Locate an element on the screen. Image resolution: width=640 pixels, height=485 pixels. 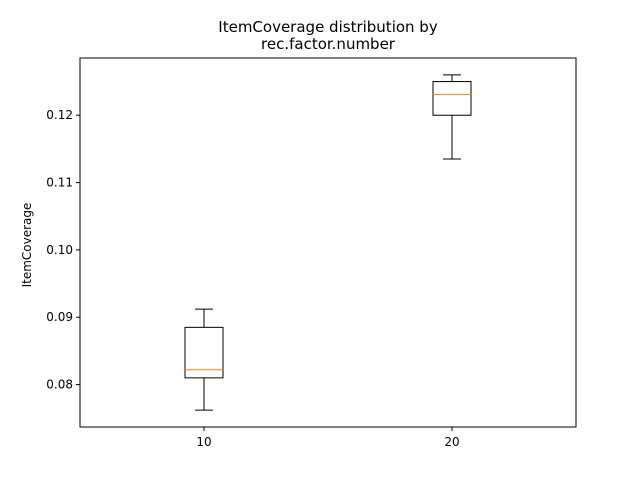
x-tick-label: 20 is located at coordinates (451, 442).